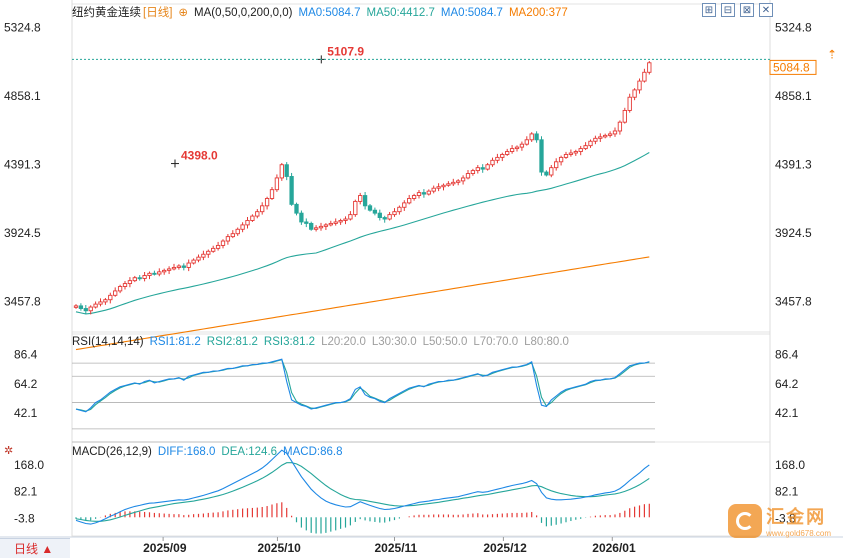 The height and width of the screenshot is (559, 843). I want to click on period-selector-button: 日线 ▲, so click(35, 548).